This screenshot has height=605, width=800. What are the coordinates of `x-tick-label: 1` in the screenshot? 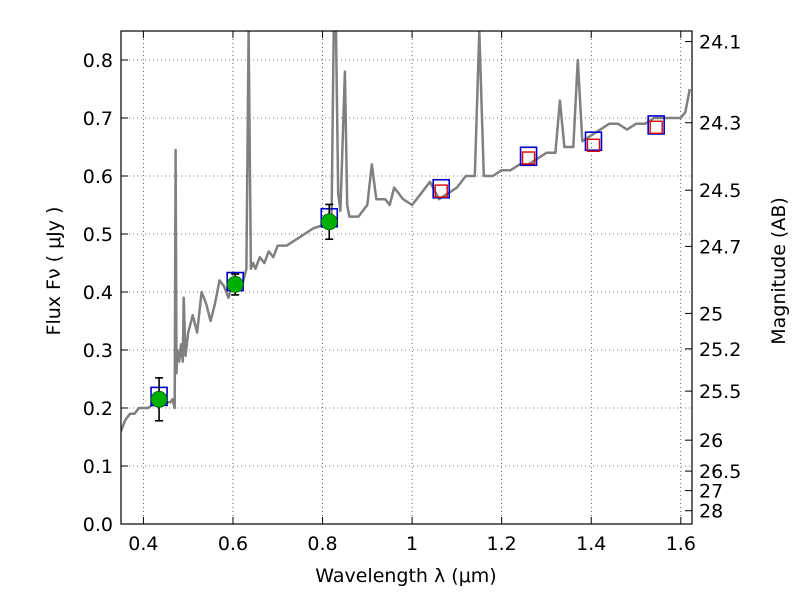 It's located at (412, 544).